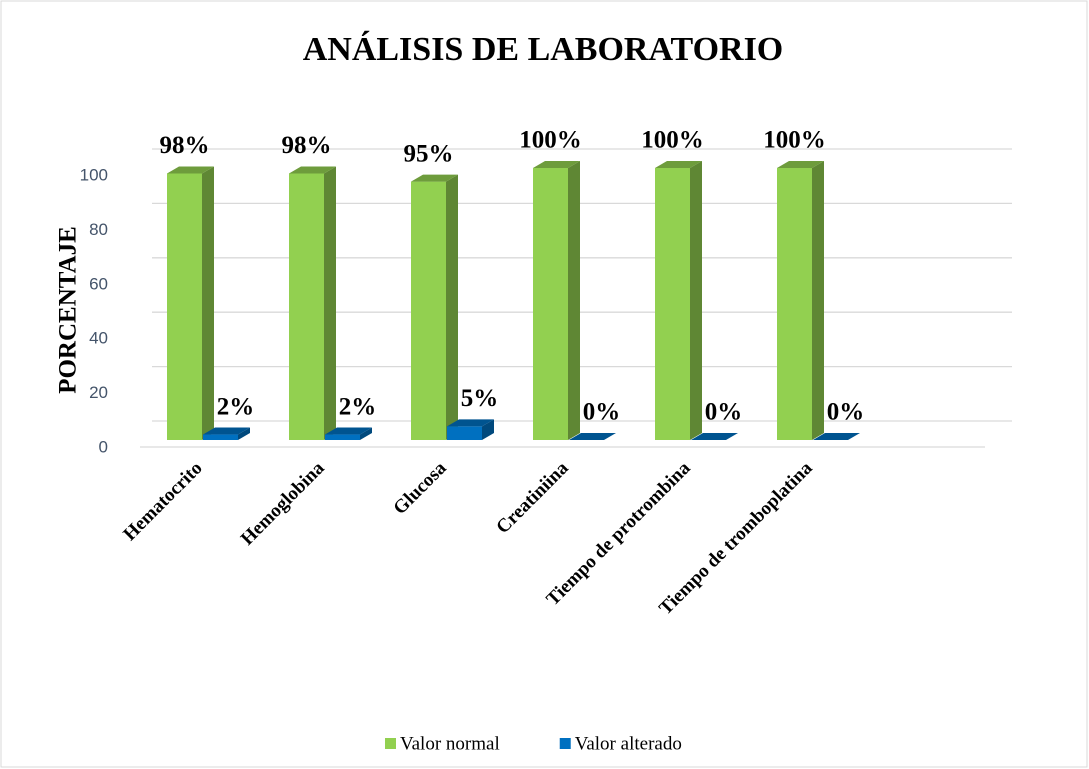 The height and width of the screenshot is (769, 1089). I want to click on y-tick-label: 20, so click(98, 392).